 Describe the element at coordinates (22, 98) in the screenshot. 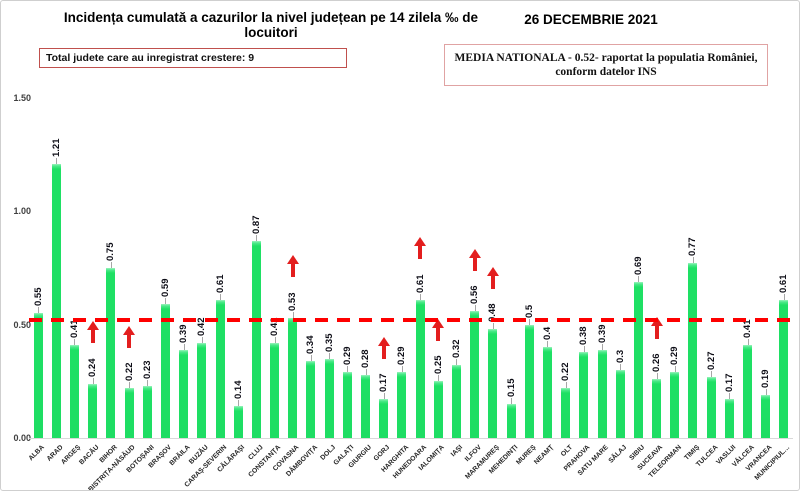

I see `y-axis-tick-label: 1.50` at that location.